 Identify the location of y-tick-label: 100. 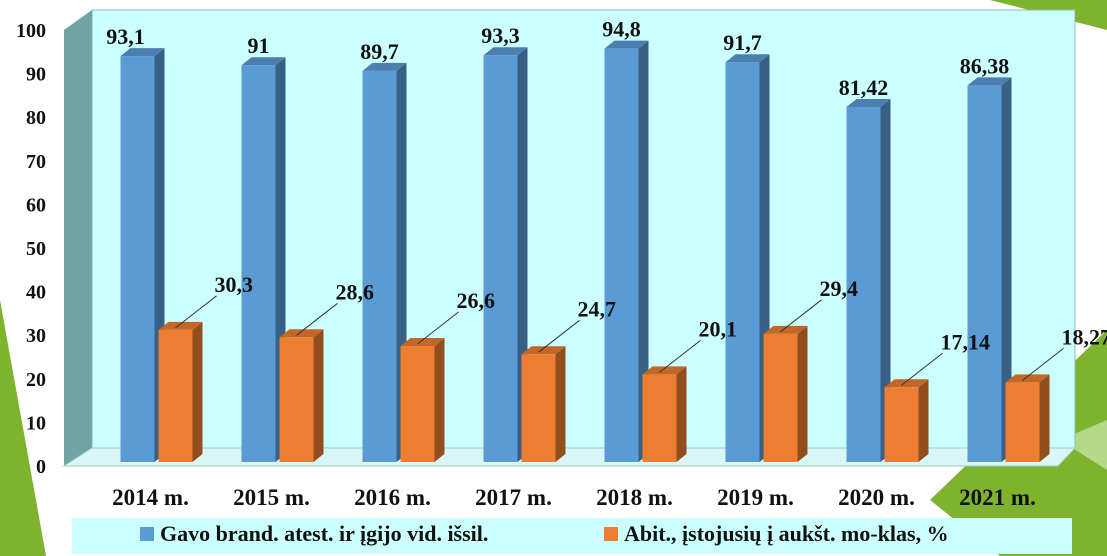
(31, 31).